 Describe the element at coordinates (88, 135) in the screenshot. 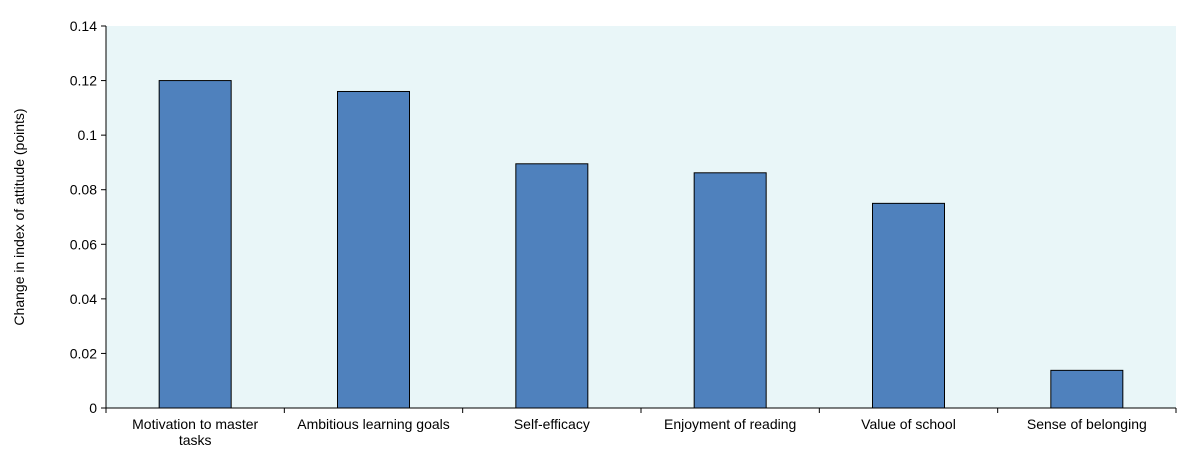

I see `y-tick-label-5: 0.1` at that location.